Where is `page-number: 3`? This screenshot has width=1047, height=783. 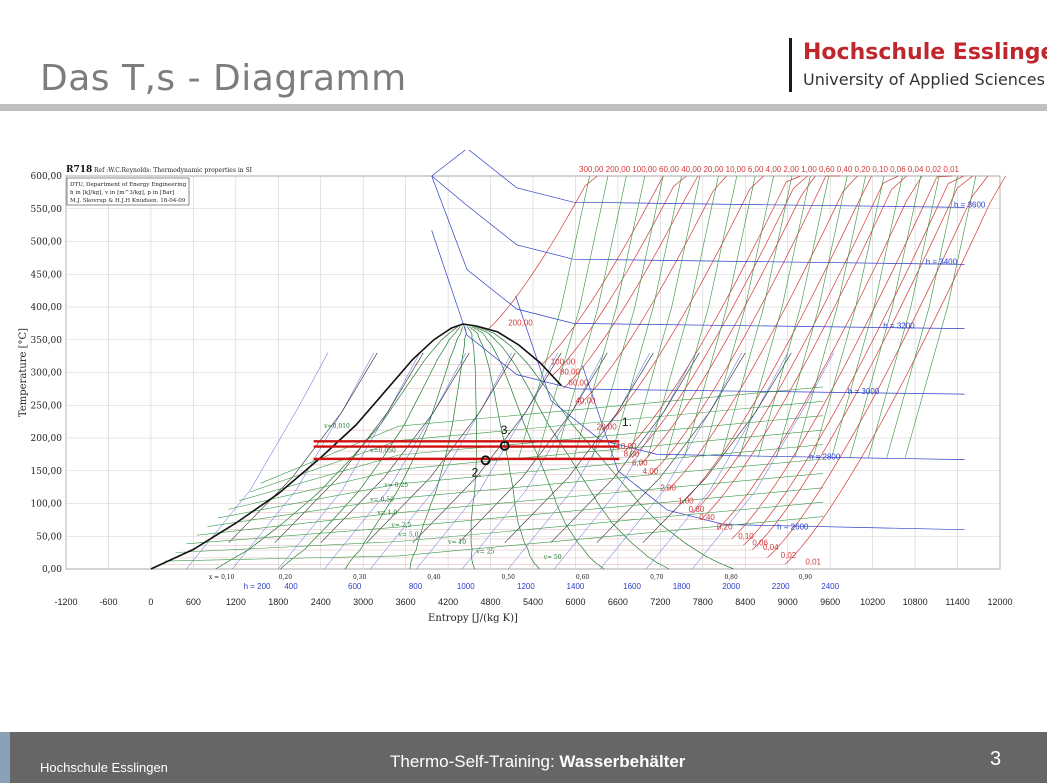 page-number: 3 is located at coordinates (996, 759).